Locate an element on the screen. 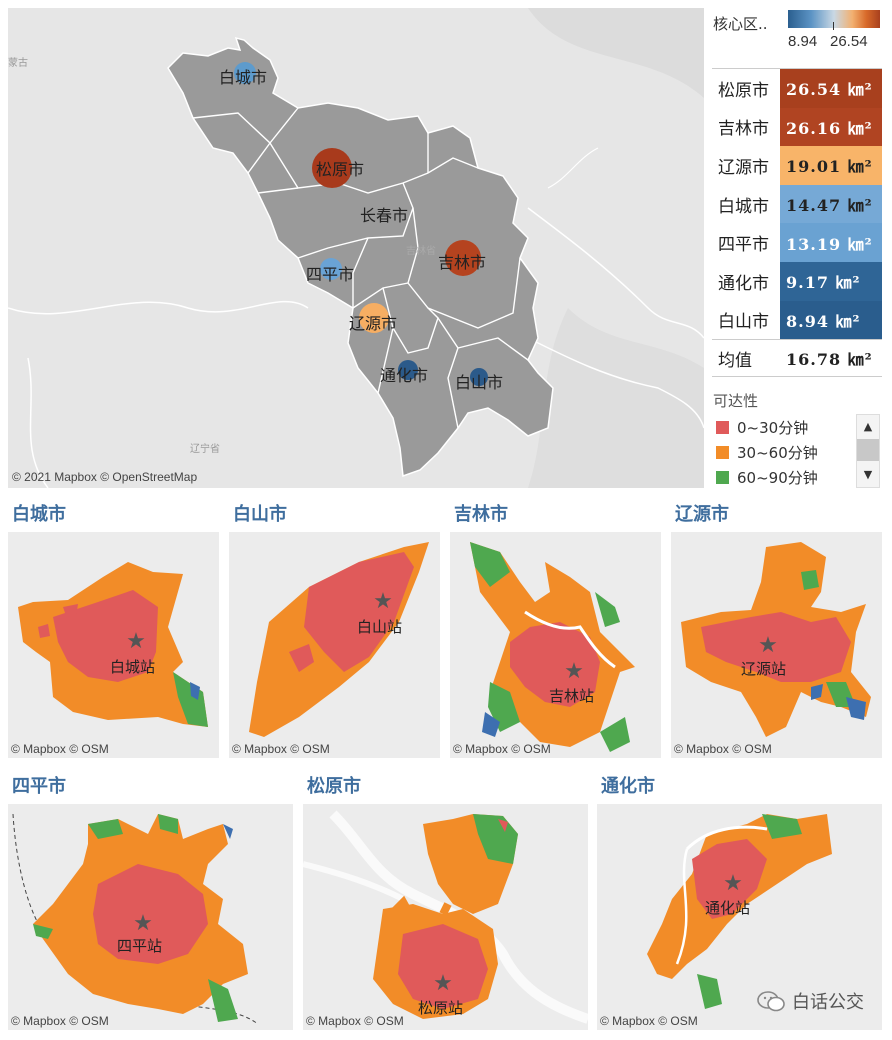 Image resolution: width=892 pixels, height=1040 pixels. faint-label-mongolia: 蒙古 is located at coordinates (18, 63).